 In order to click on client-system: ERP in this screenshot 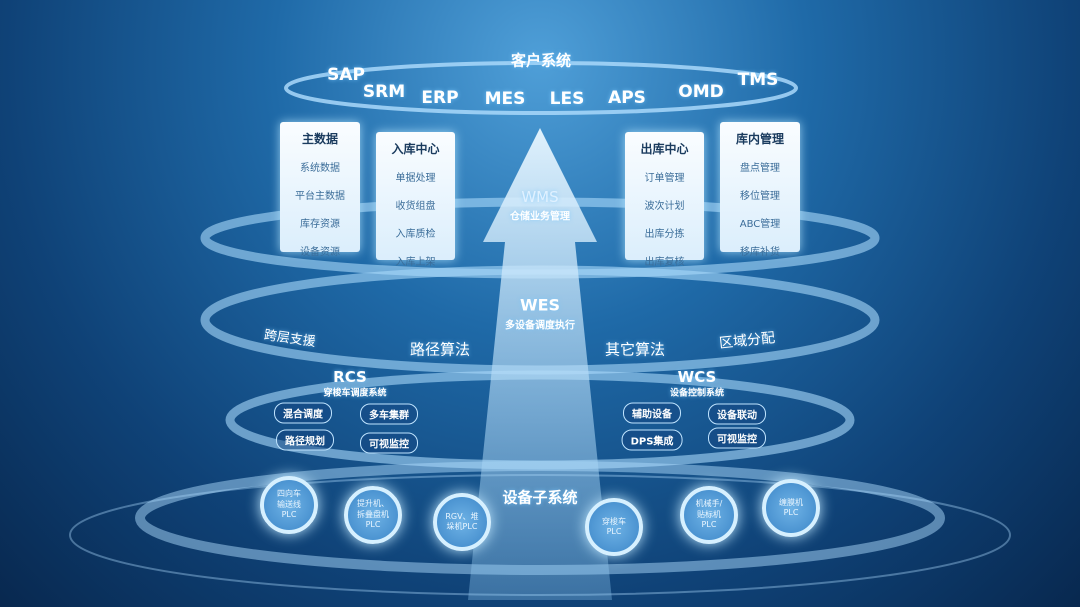, I will do `click(440, 98)`.